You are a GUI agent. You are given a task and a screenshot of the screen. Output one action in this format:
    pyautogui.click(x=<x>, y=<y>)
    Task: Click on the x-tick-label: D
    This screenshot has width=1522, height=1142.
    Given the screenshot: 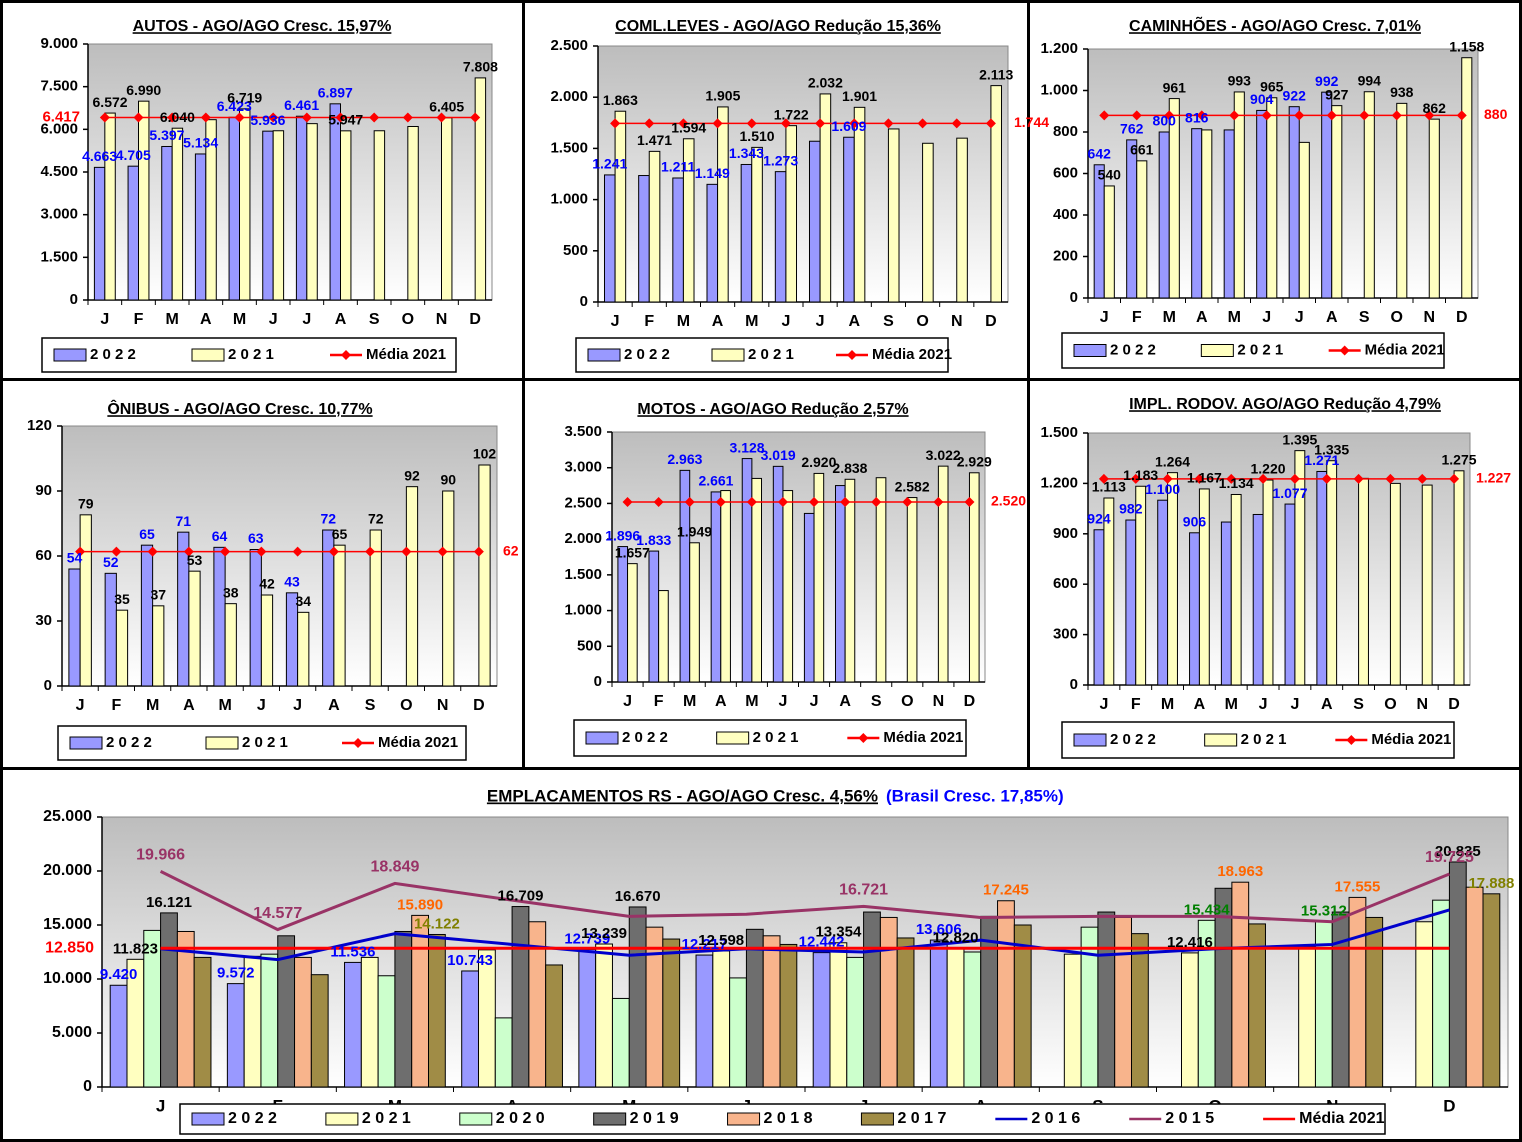 What is the action you would take?
    pyautogui.click(x=1454, y=704)
    